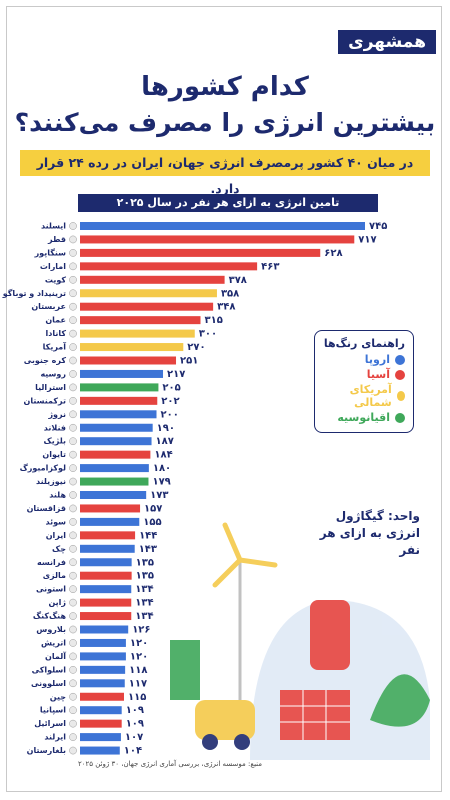  Describe the element at coordinates (378, 374) in the screenshot. I see `legend-label: آسیا` at that location.